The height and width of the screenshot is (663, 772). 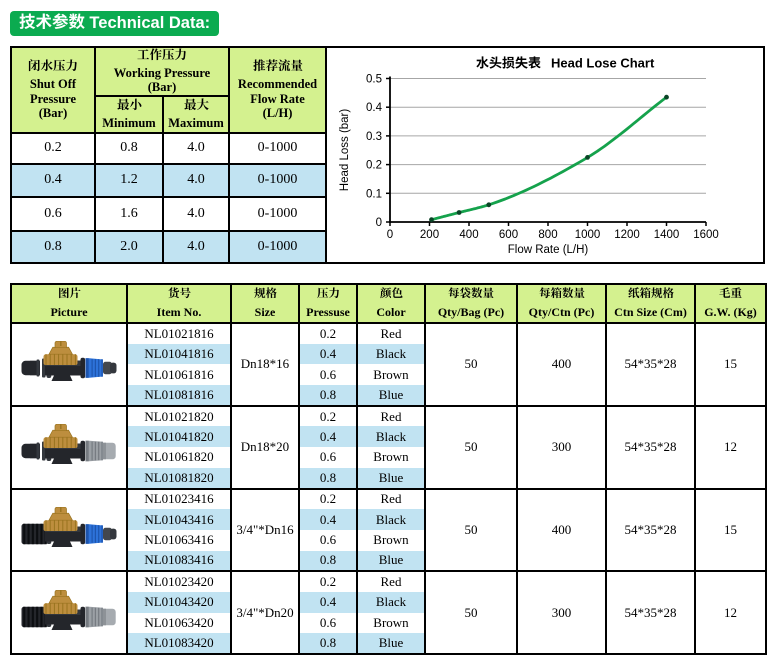 What do you see at coordinates (547, 235) in the screenshot?
I see `svg-text: 800` at bounding box center [547, 235].